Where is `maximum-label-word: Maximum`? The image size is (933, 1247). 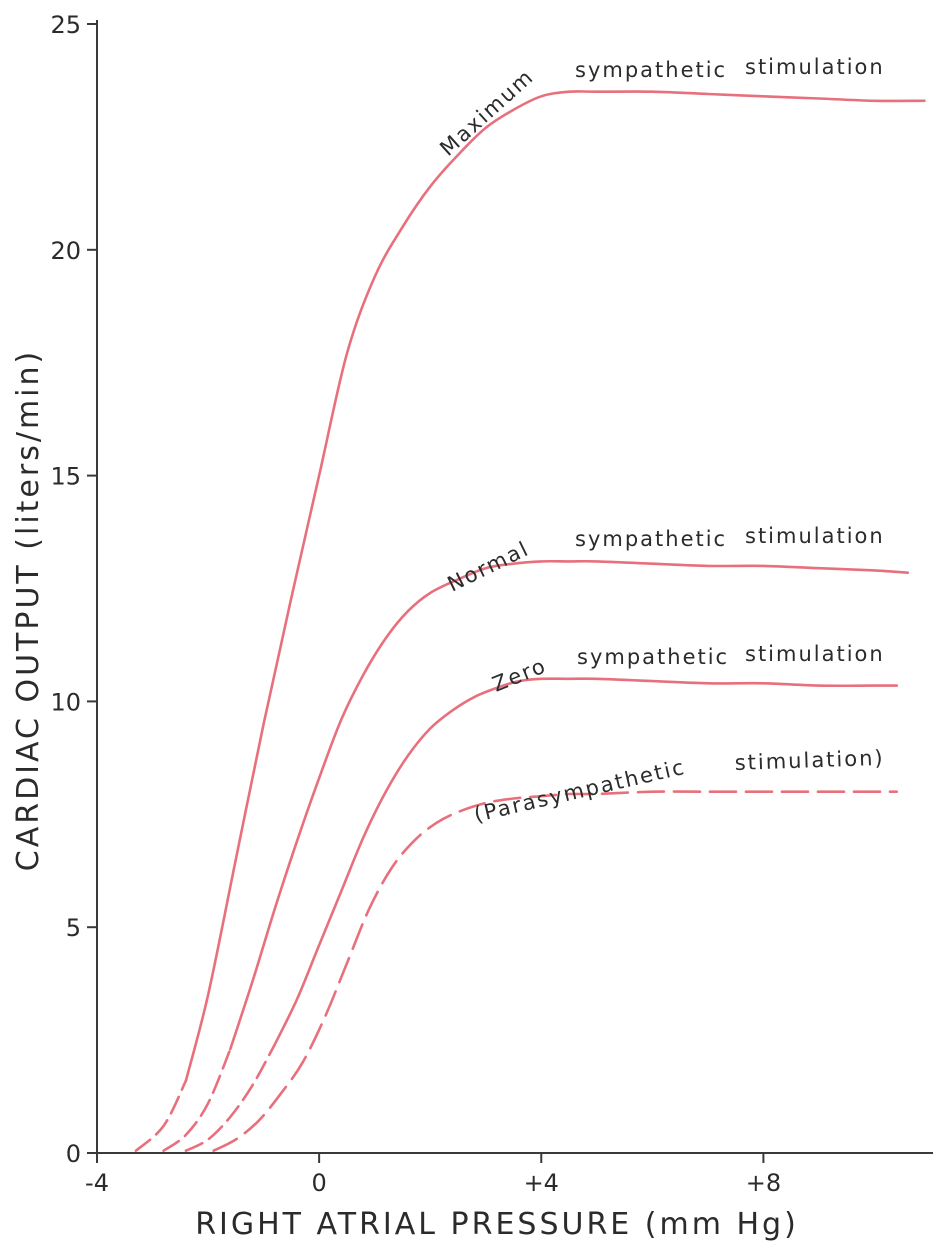 maximum-label-word: Maximum is located at coordinates (486, 112).